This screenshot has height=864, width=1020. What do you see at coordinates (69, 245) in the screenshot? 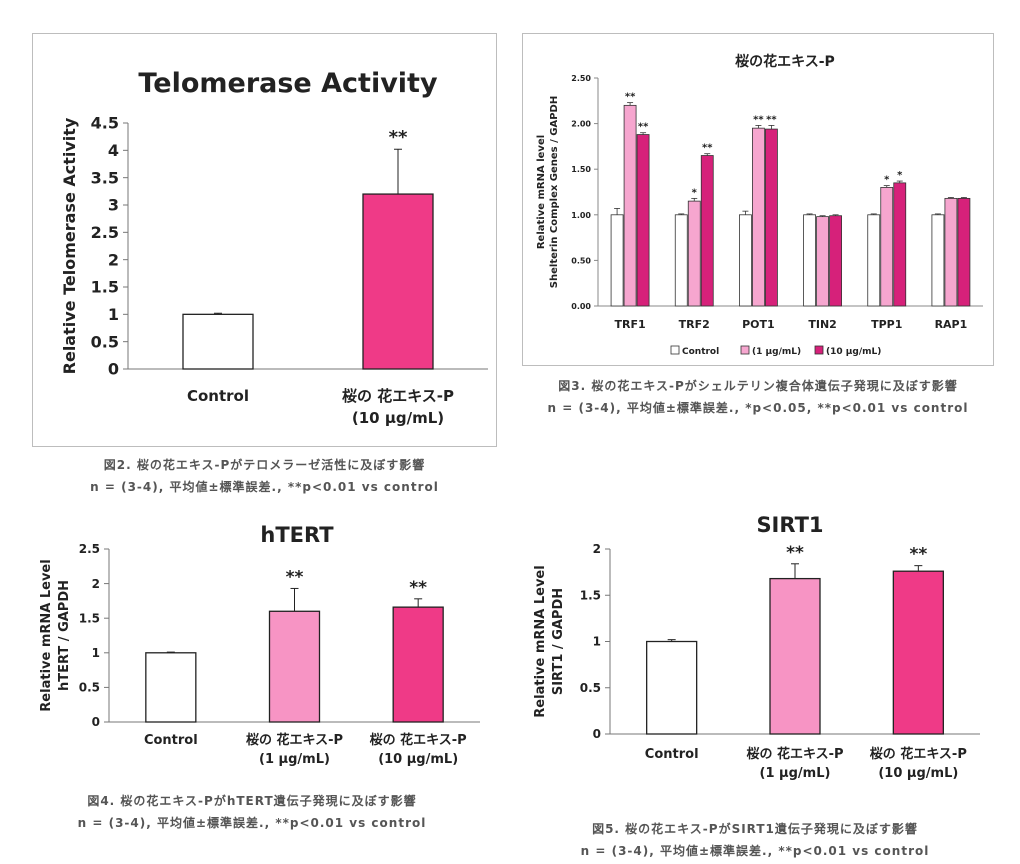
I see `y-axis-label: Relative Telomerase Activity` at bounding box center [69, 245].